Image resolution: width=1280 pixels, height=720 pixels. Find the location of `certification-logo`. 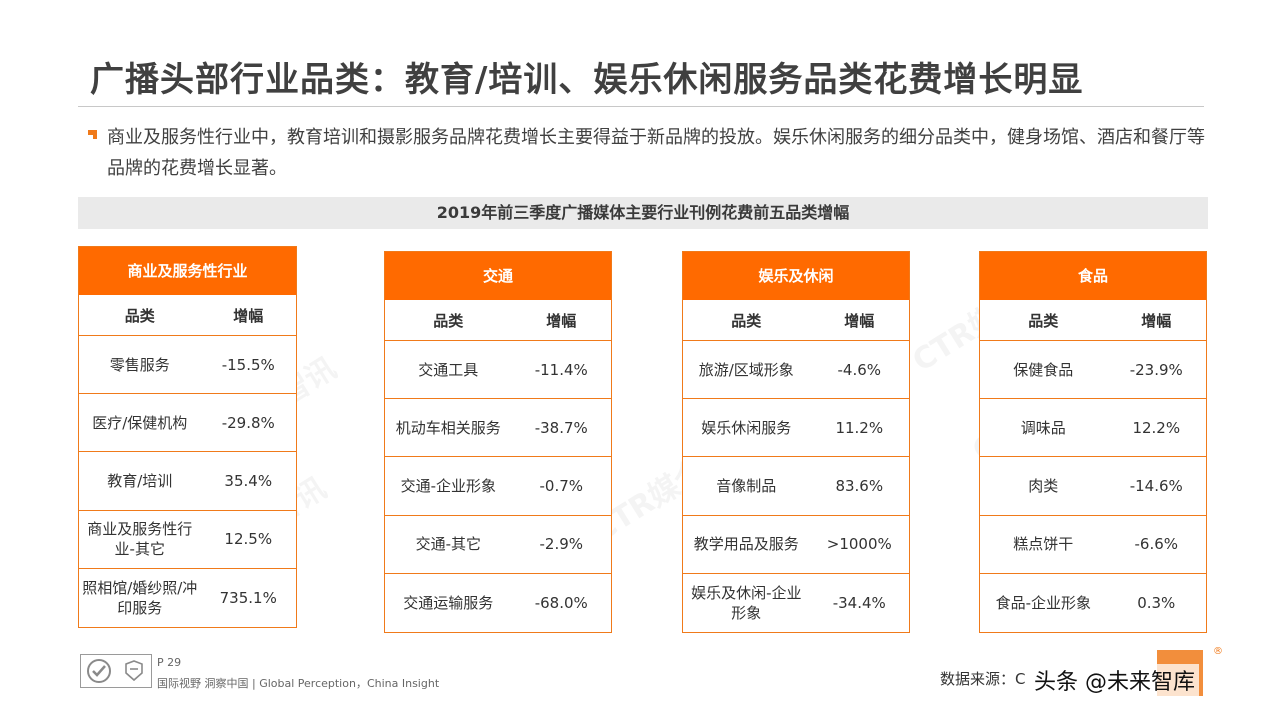

certification-logo is located at coordinates (116, 671).